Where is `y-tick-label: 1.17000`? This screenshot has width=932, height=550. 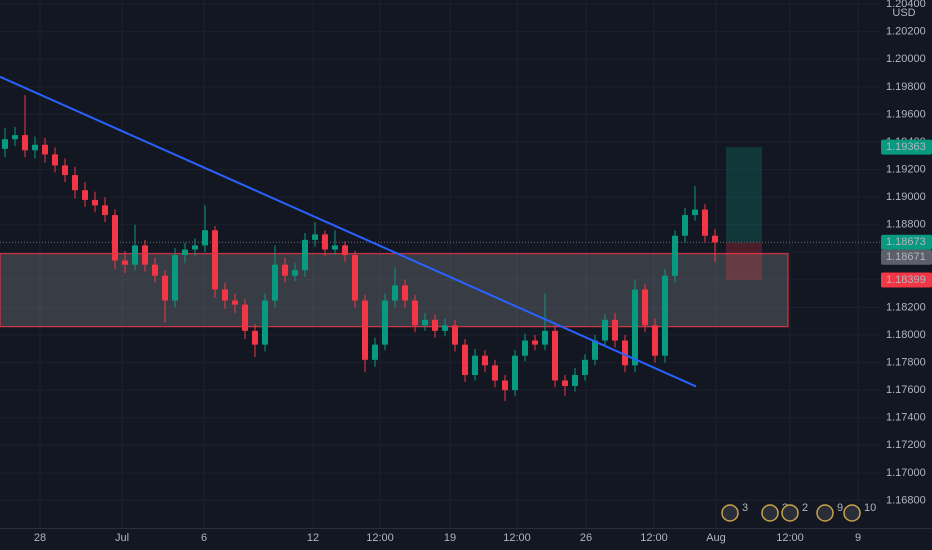 y-tick-label: 1.17000 is located at coordinates (906, 473).